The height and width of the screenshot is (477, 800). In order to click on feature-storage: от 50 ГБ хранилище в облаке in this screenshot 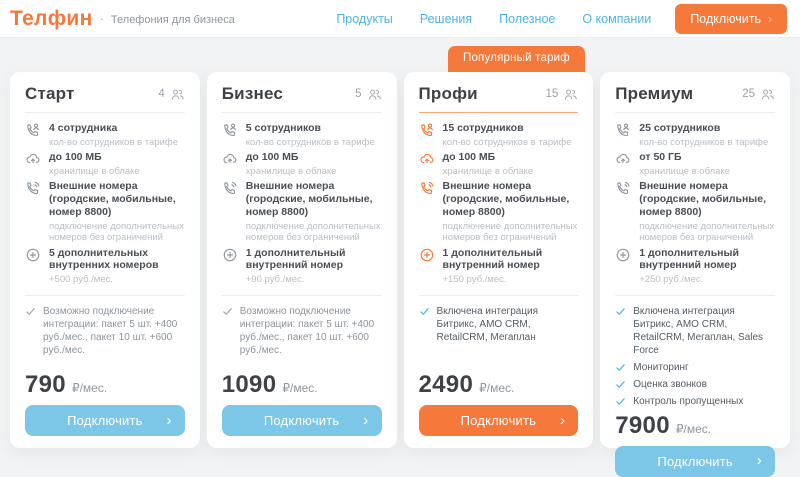, I will do `click(695, 164)`.